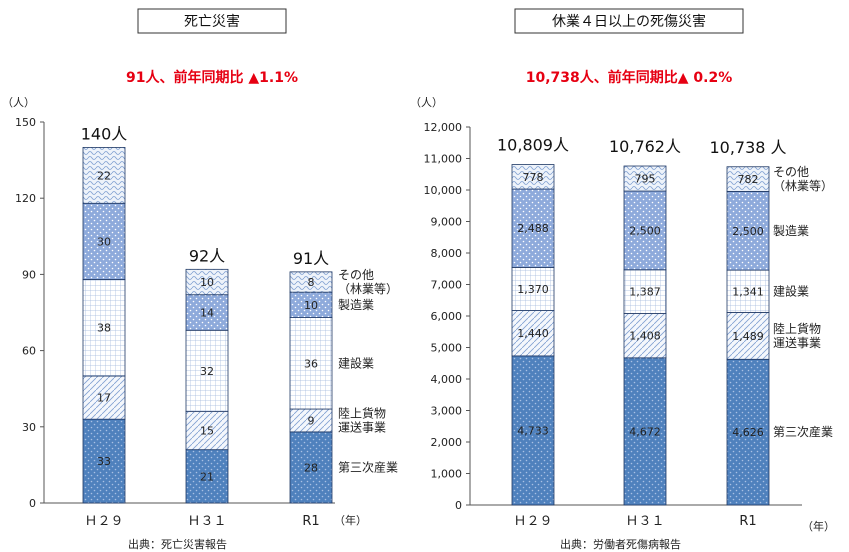 The width and height of the screenshot is (849, 552). What do you see at coordinates (29, 274) in the screenshot?
I see `y-tick-label: 90` at bounding box center [29, 274].